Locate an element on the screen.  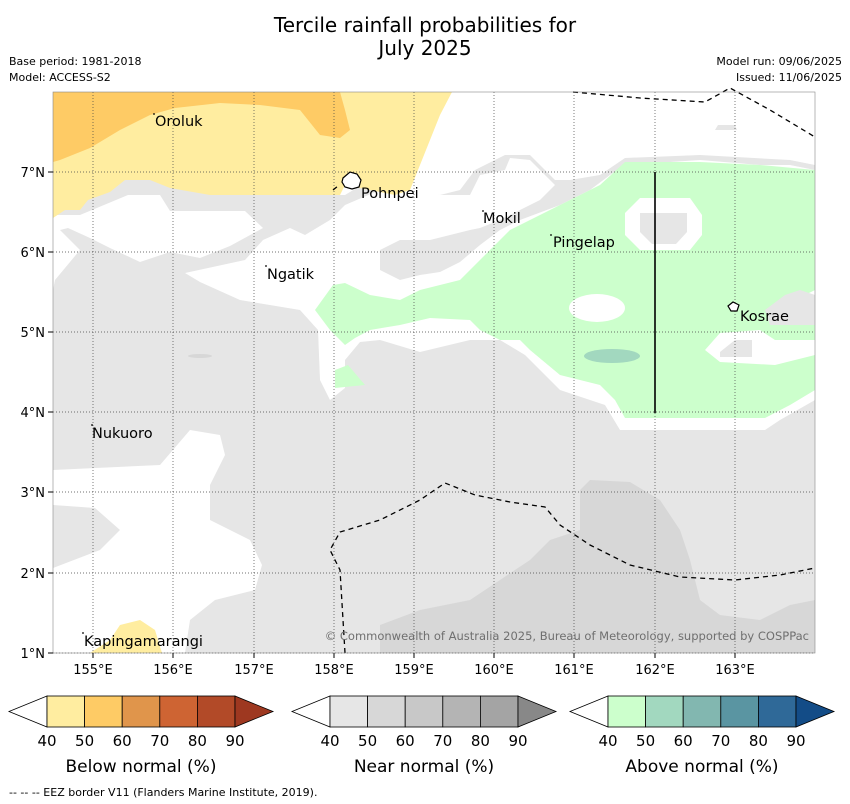
island-label-oroluk: Oroluk is located at coordinates (179, 122).